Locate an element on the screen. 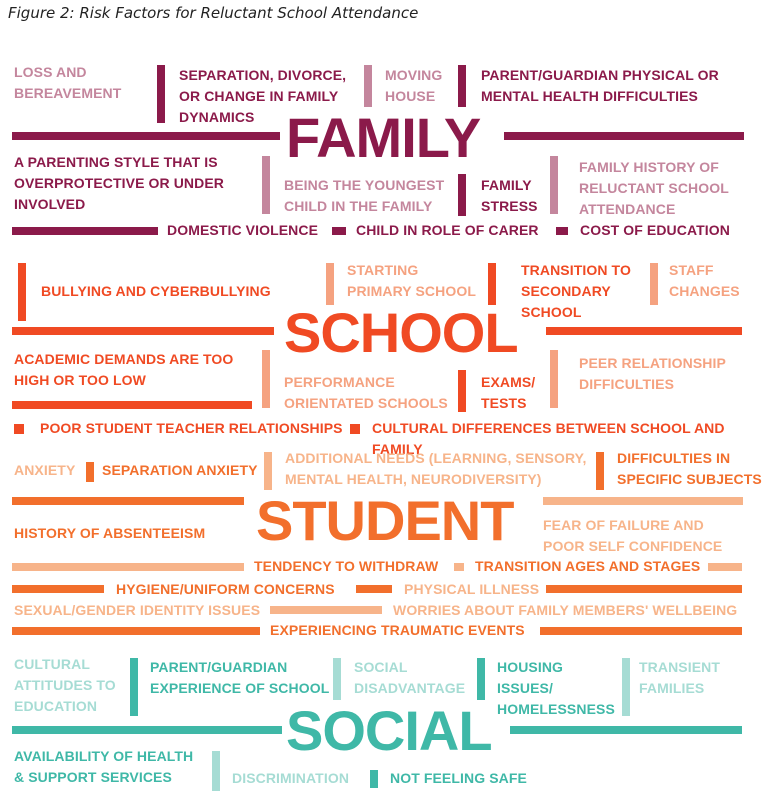  school-item-exams: EXAMS/ TESTS is located at coordinates (508, 392).